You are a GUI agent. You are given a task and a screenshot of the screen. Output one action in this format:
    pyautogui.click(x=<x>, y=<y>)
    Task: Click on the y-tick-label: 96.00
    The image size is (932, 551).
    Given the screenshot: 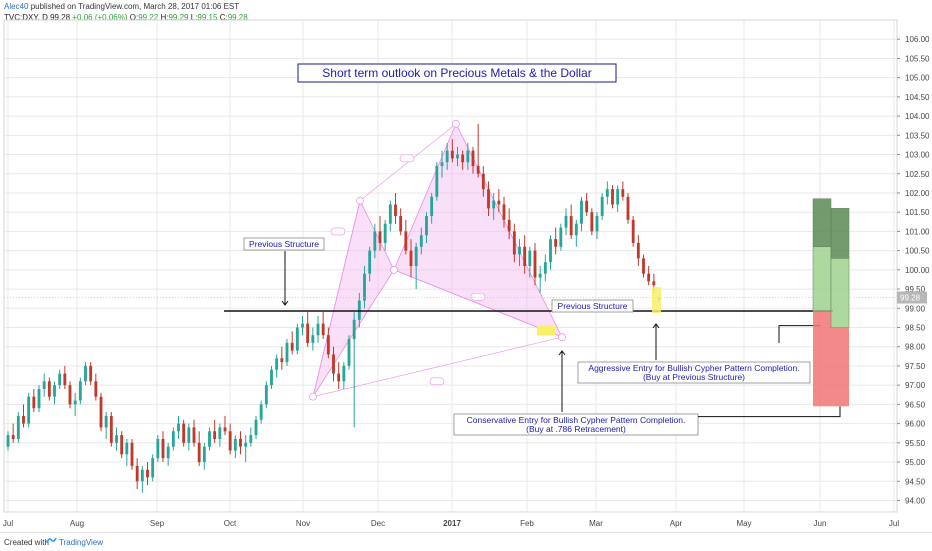 What is the action you would take?
    pyautogui.click(x=915, y=424)
    